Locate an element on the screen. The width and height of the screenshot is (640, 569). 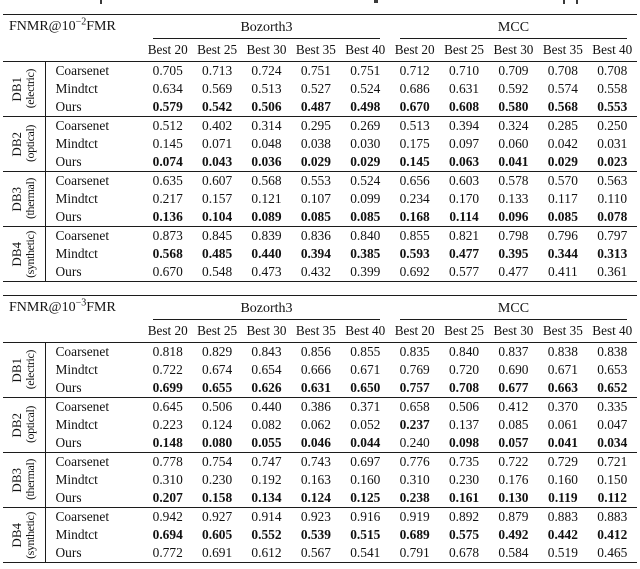
corner-label-suffix: FMR is located at coordinates (101, 26).